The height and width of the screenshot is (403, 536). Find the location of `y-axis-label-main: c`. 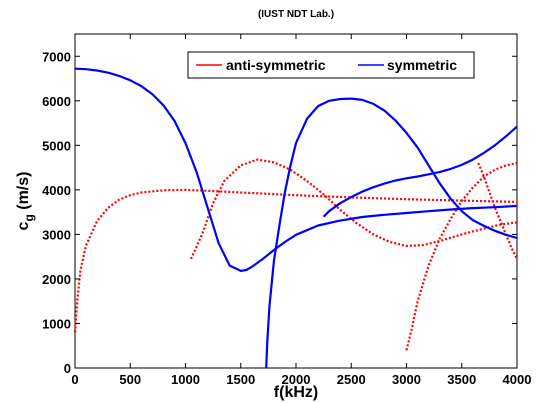

y-axis-label-main: c is located at coordinates (23, 225).